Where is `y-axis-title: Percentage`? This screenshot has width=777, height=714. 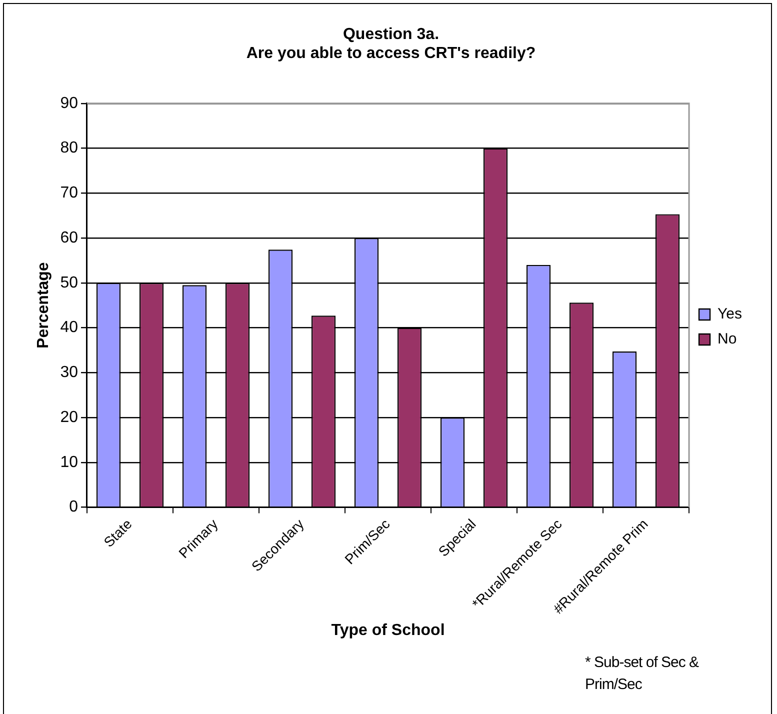 y-axis-title: Percentage is located at coordinates (43, 305).